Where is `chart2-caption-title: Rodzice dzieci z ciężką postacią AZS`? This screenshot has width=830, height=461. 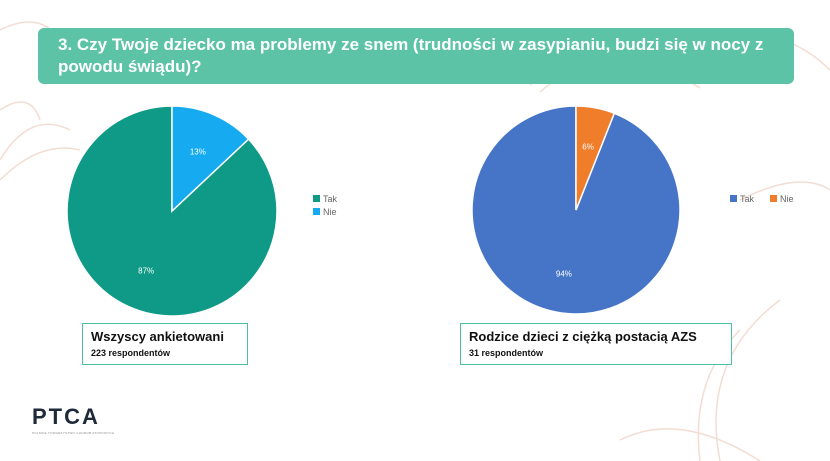 chart2-caption-title: Rodzice dzieci z ciężką postacią AZS is located at coordinates (583, 336).